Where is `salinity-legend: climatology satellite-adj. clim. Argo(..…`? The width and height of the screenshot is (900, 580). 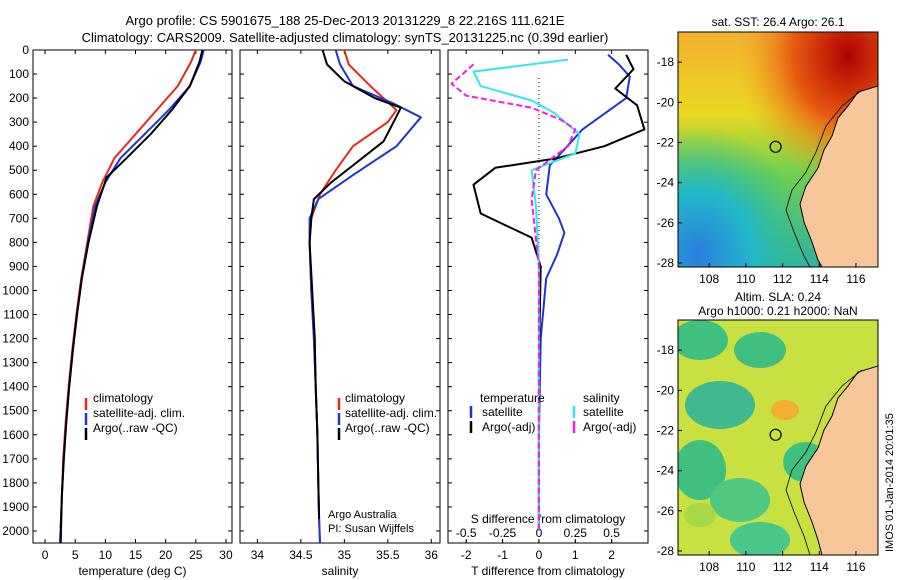
salinity-legend: climatology satellite-adj. clim. Argo(..… is located at coordinates (382, 463).